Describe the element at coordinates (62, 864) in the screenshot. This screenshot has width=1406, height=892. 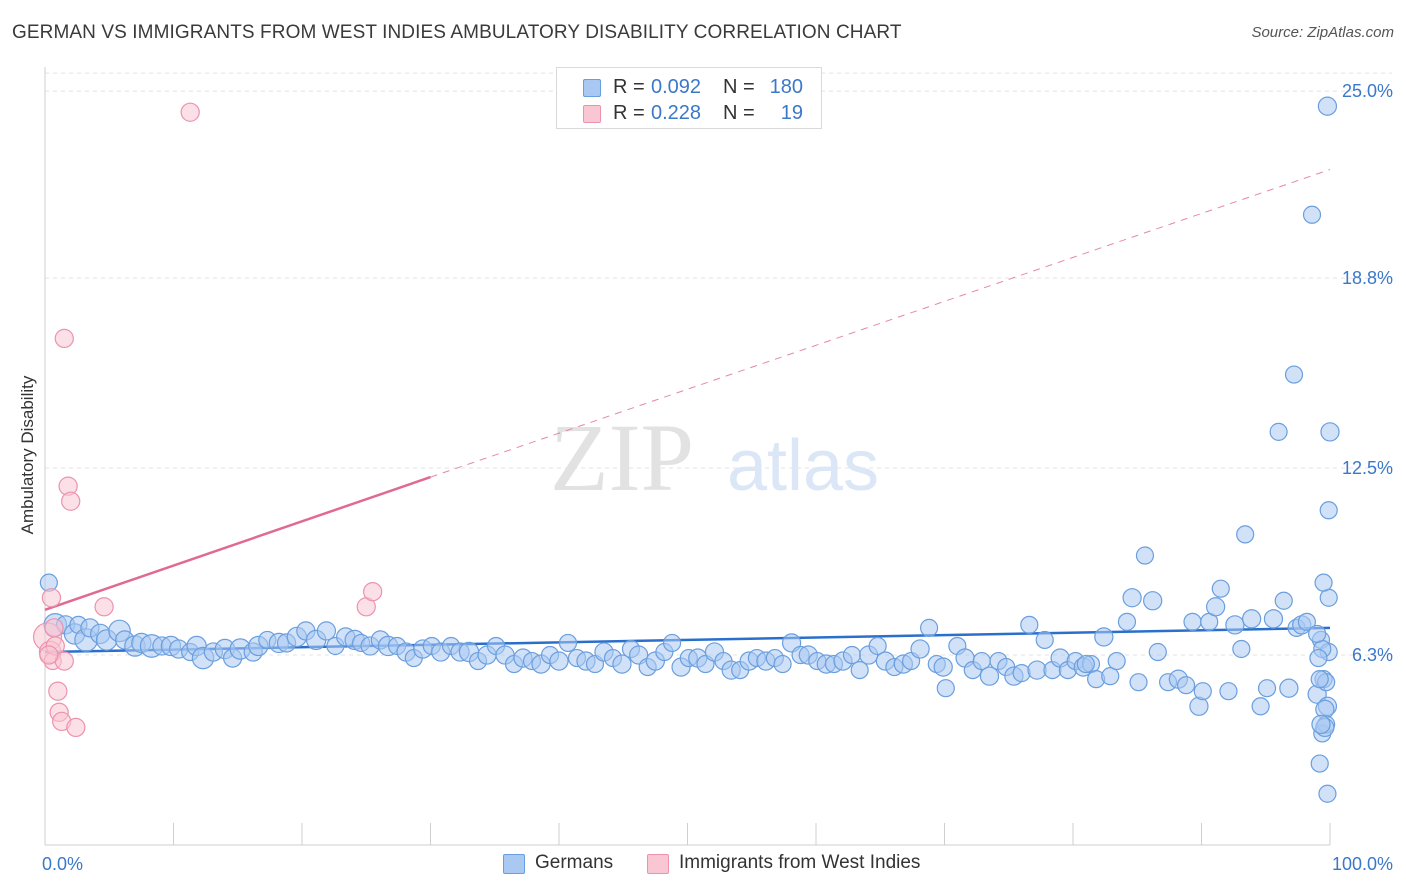
I see `x-tick-label: 0.0%` at that location.